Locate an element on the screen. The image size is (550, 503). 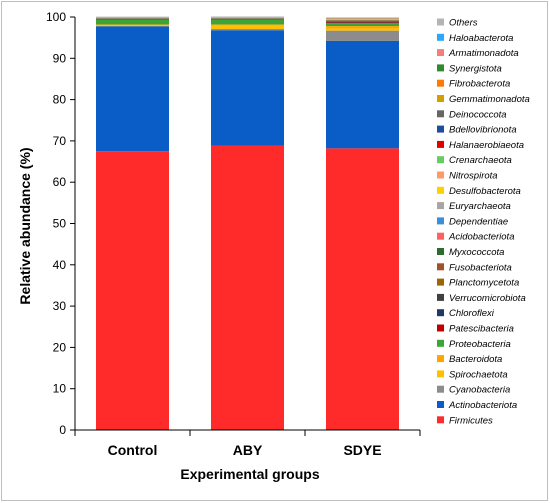
legend-label: Armatimonadota is located at coordinates (483, 53).